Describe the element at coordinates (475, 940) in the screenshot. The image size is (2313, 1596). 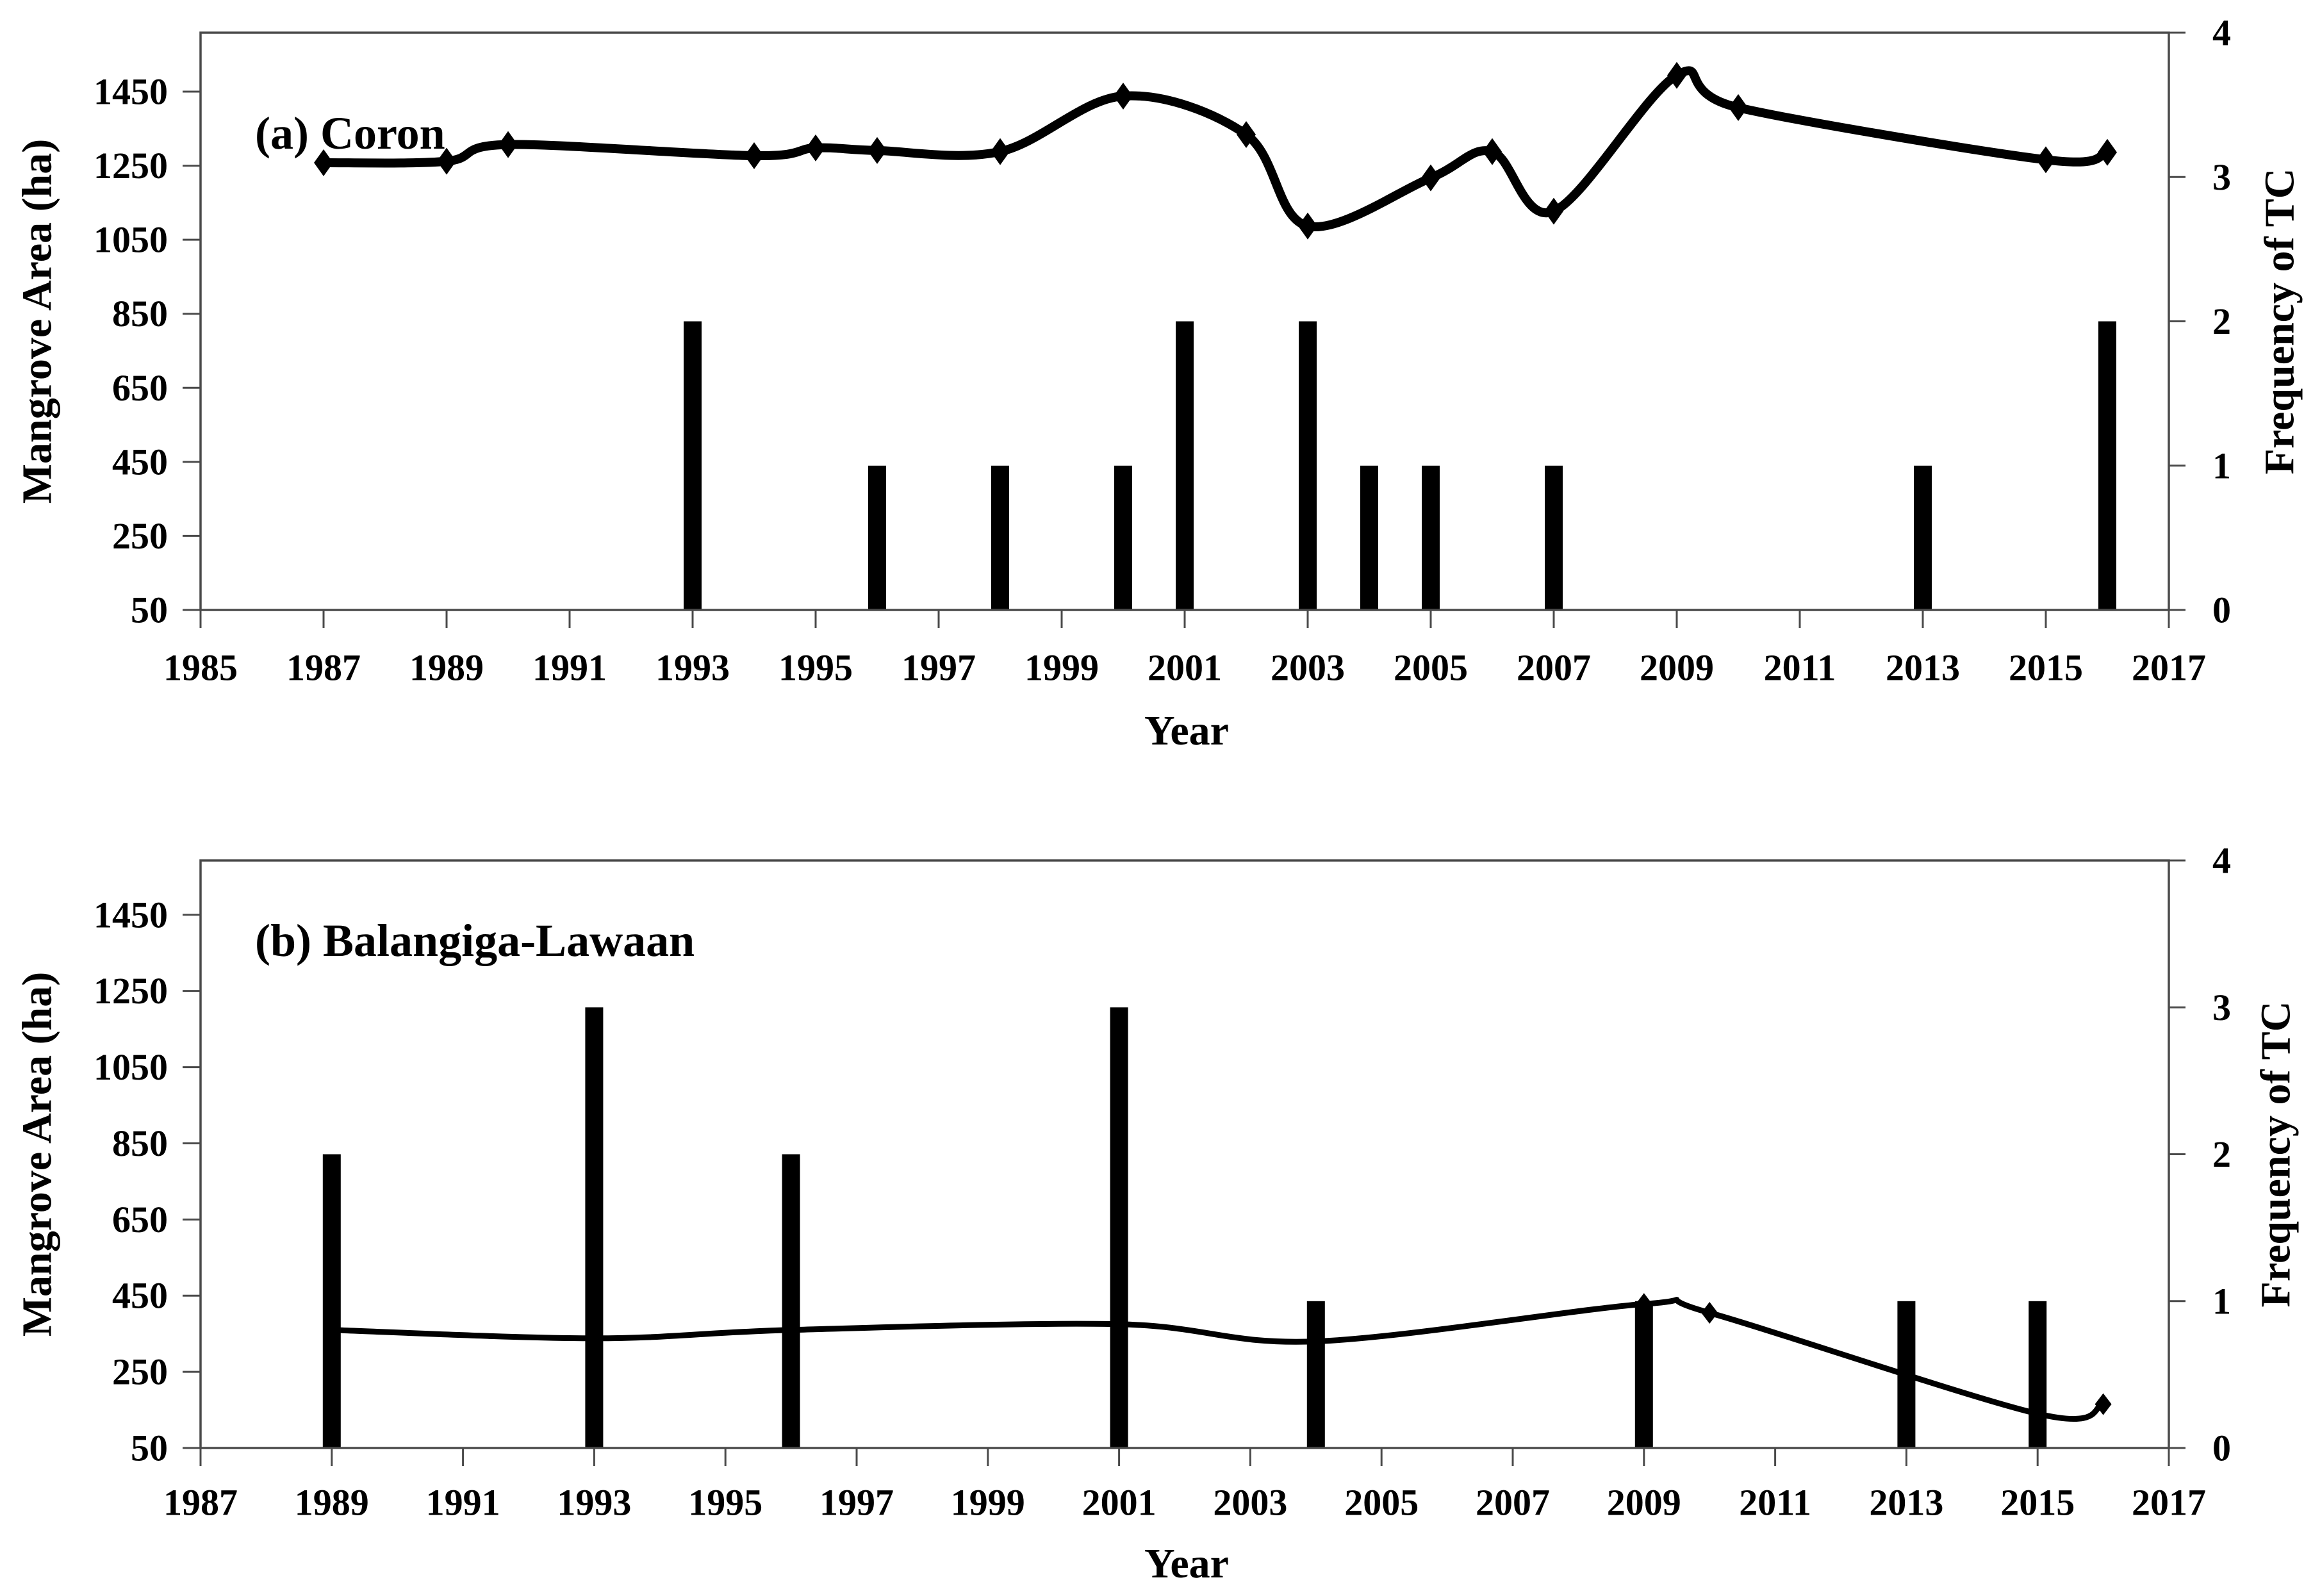
I see `panel-title: (b) Balangiga-Lawaan` at that location.